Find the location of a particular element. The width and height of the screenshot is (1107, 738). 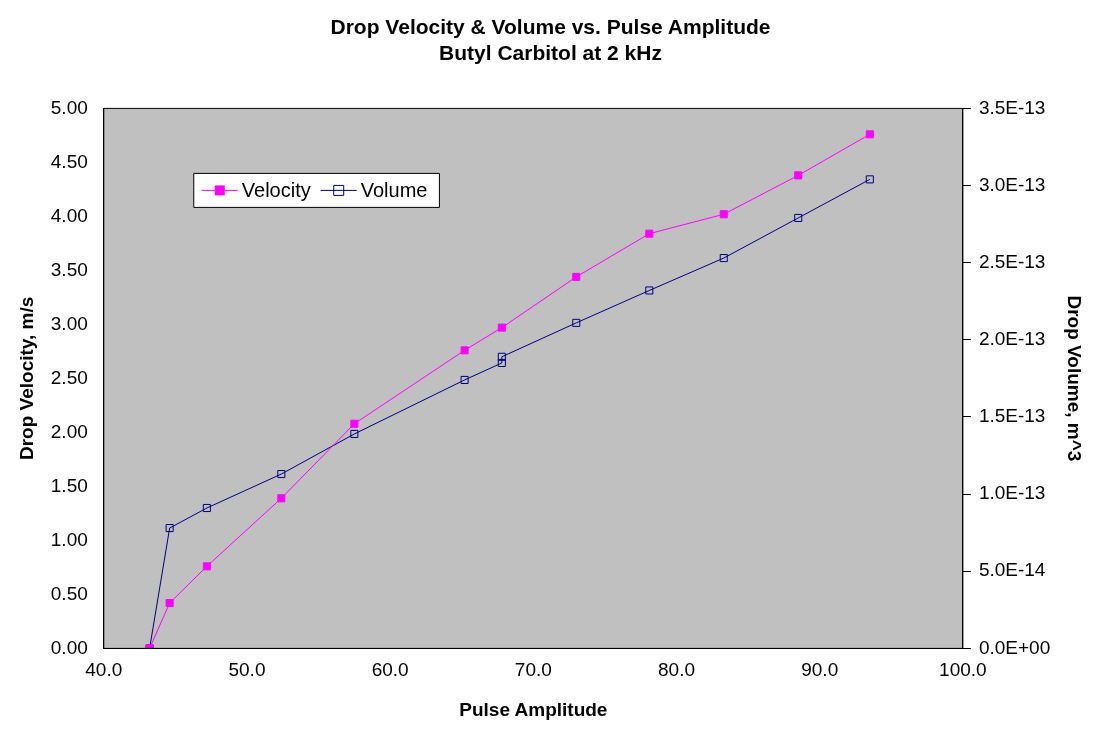

y2-tick-label: 2.0E-13 is located at coordinates (1012, 339).